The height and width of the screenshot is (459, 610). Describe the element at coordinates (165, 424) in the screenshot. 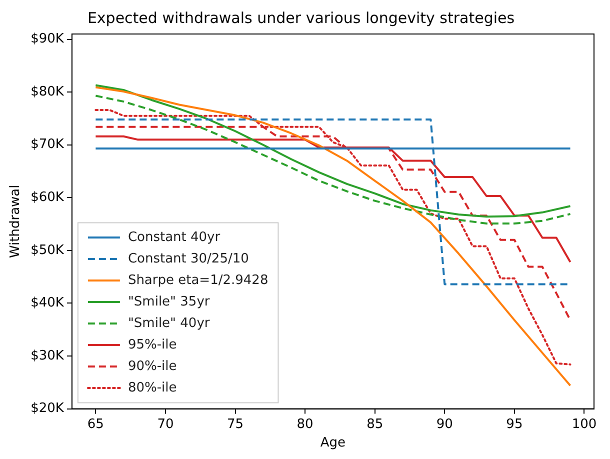

I see `x-tick-label: 70` at that location.